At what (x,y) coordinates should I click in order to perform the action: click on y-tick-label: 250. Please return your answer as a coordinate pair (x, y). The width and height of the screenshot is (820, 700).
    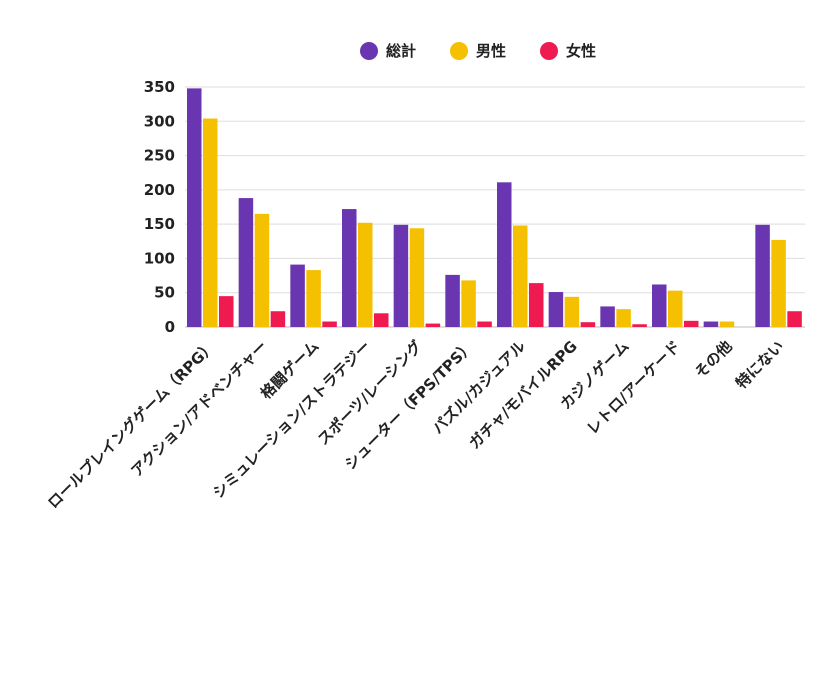
    Looking at the image, I should click on (159, 156).